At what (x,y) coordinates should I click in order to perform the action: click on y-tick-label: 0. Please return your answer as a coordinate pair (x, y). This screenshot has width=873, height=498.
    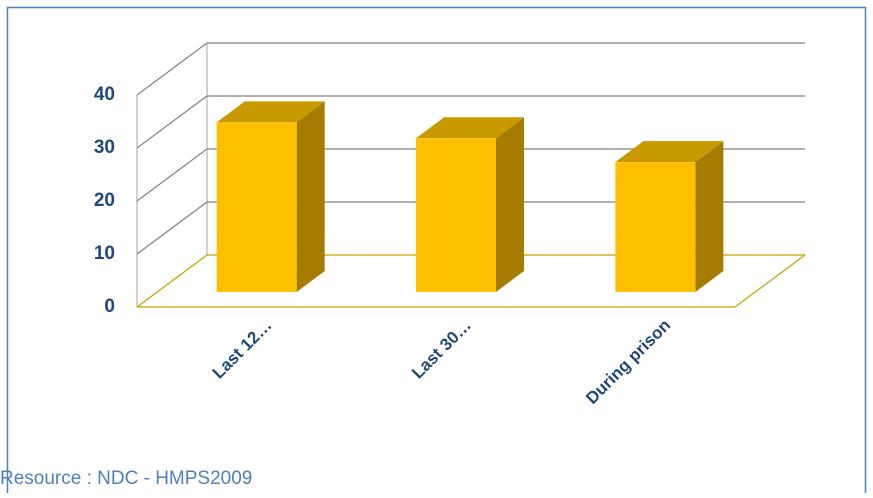
    Looking at the image, I should click on (109, 306).